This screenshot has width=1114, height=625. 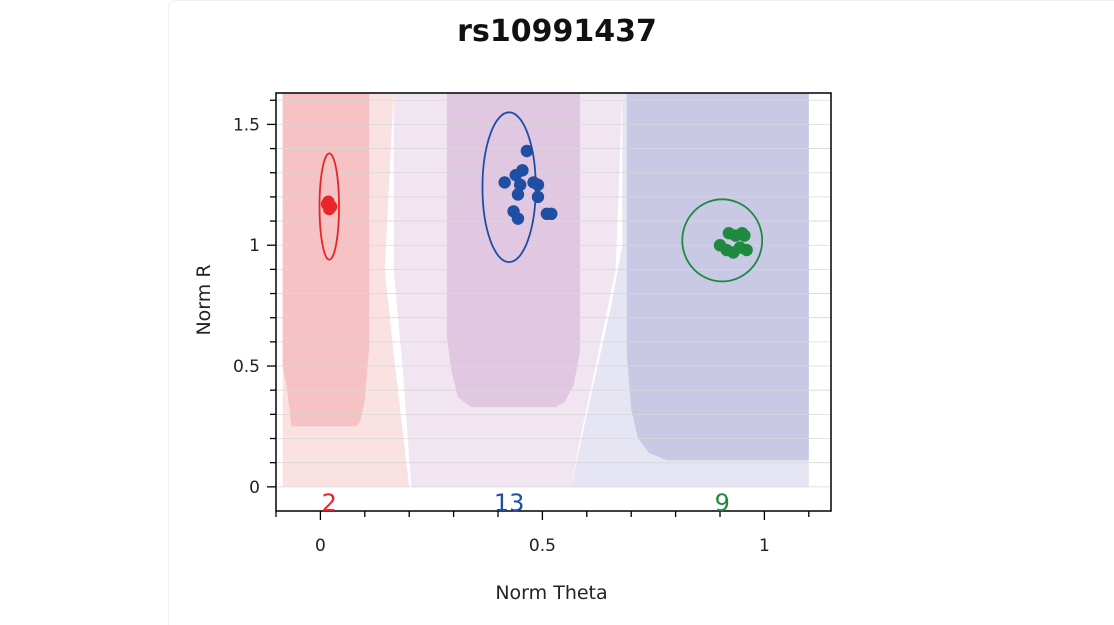 What do you see at coordinates (551, 593) in the screenshot?
I see `x-axis-title: Norm Theta` at bounding box center [551, 593].